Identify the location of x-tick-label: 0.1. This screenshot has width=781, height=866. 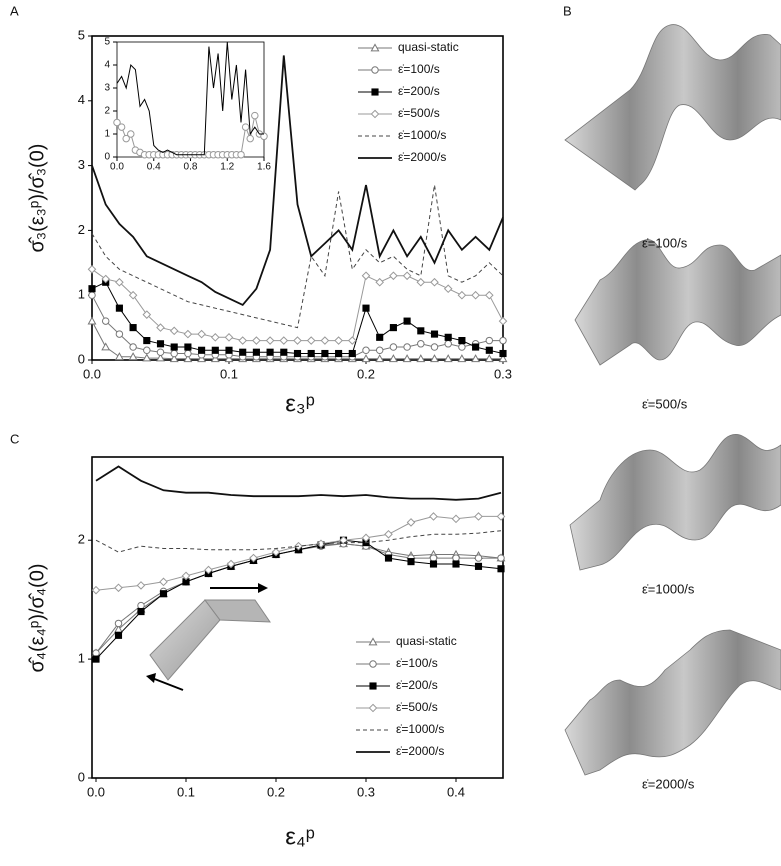
(229, 373).